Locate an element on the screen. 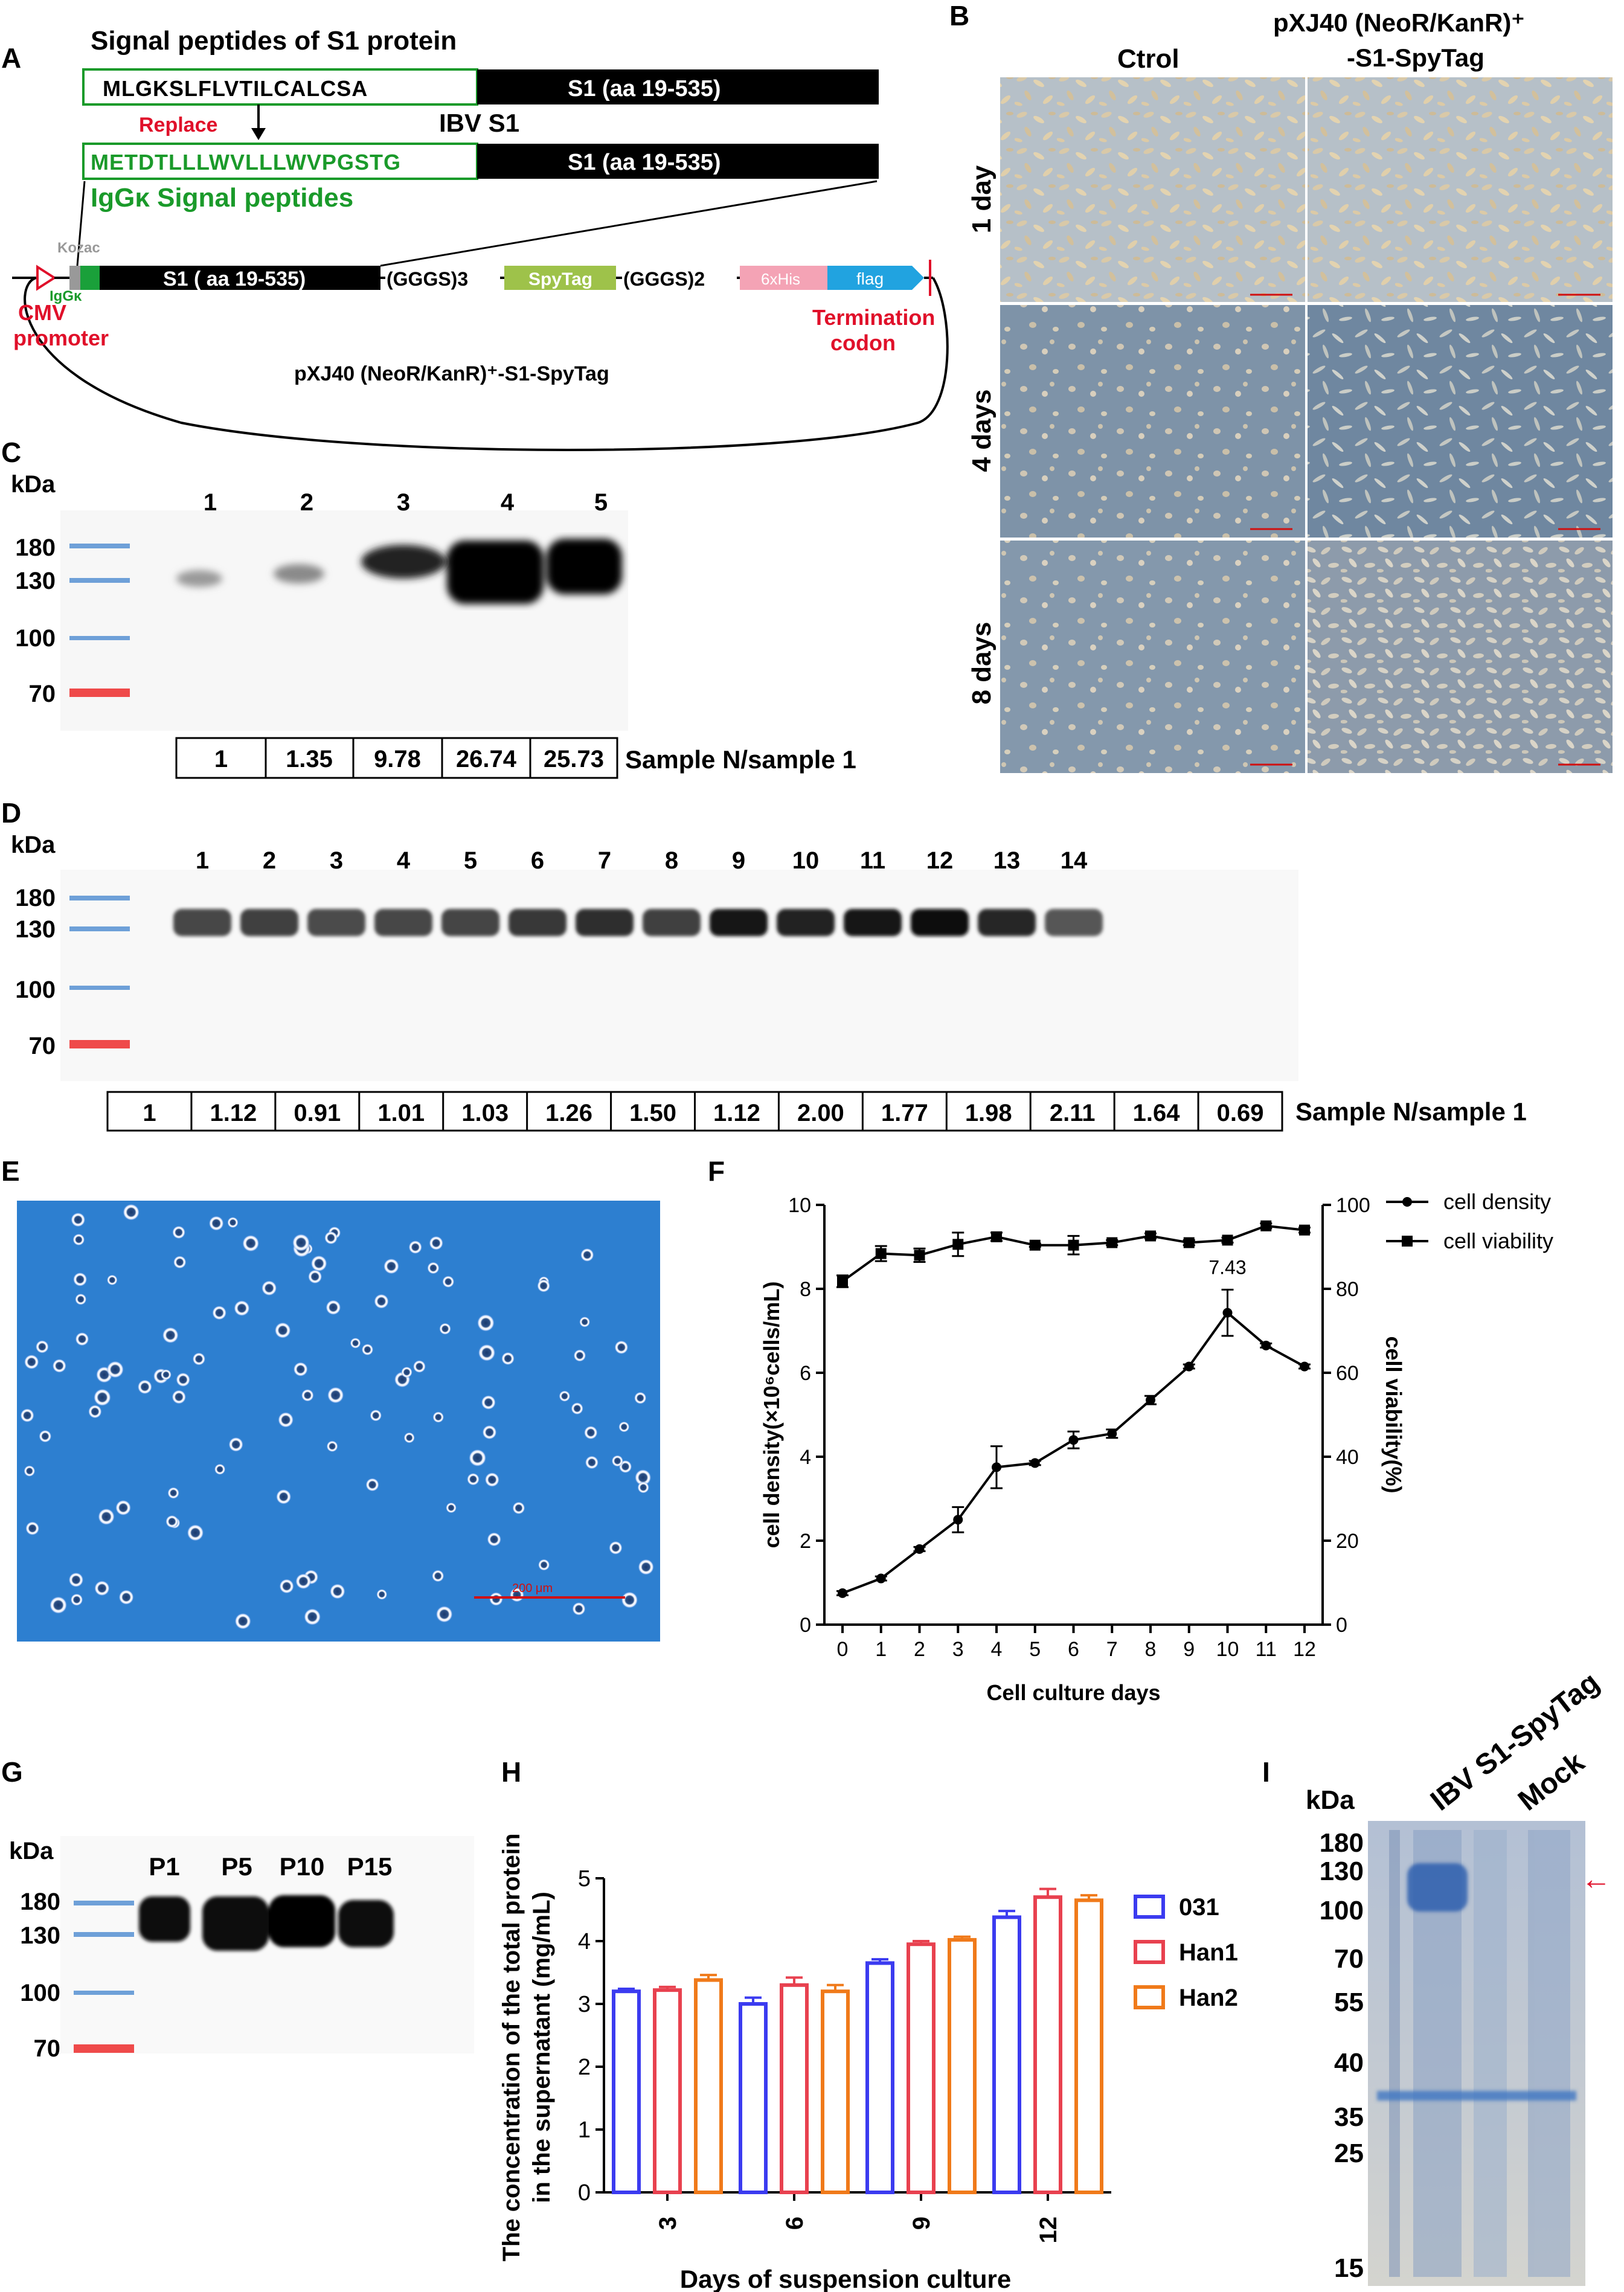 The image size is (1624, 2292). lane-d-7: 7 is located at coordinates (604, 860).